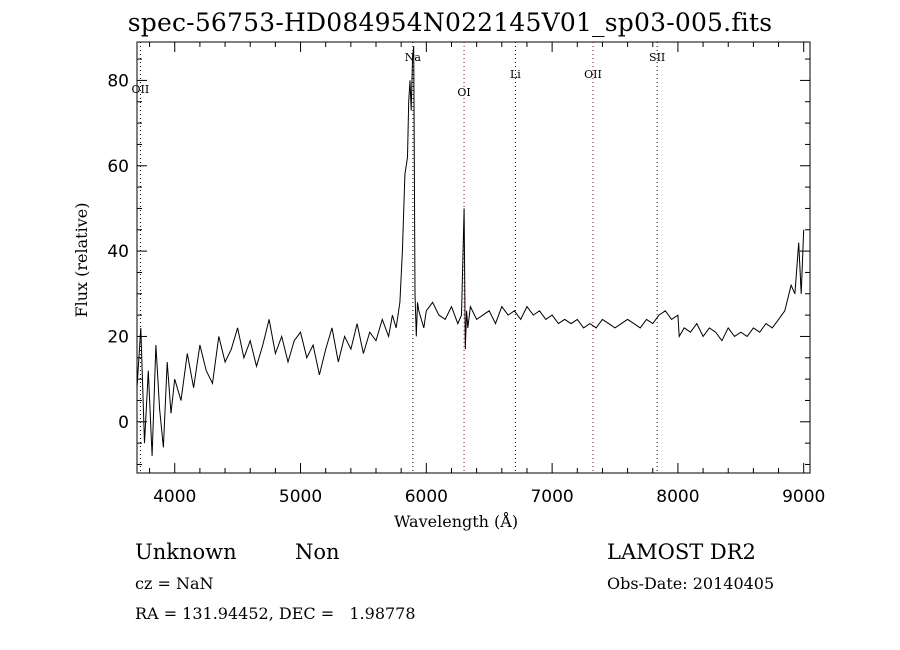  What do you see at coordinates (515, 74) in the screenshot?
I see `line-label: Li` at bounding box center [515, 74].